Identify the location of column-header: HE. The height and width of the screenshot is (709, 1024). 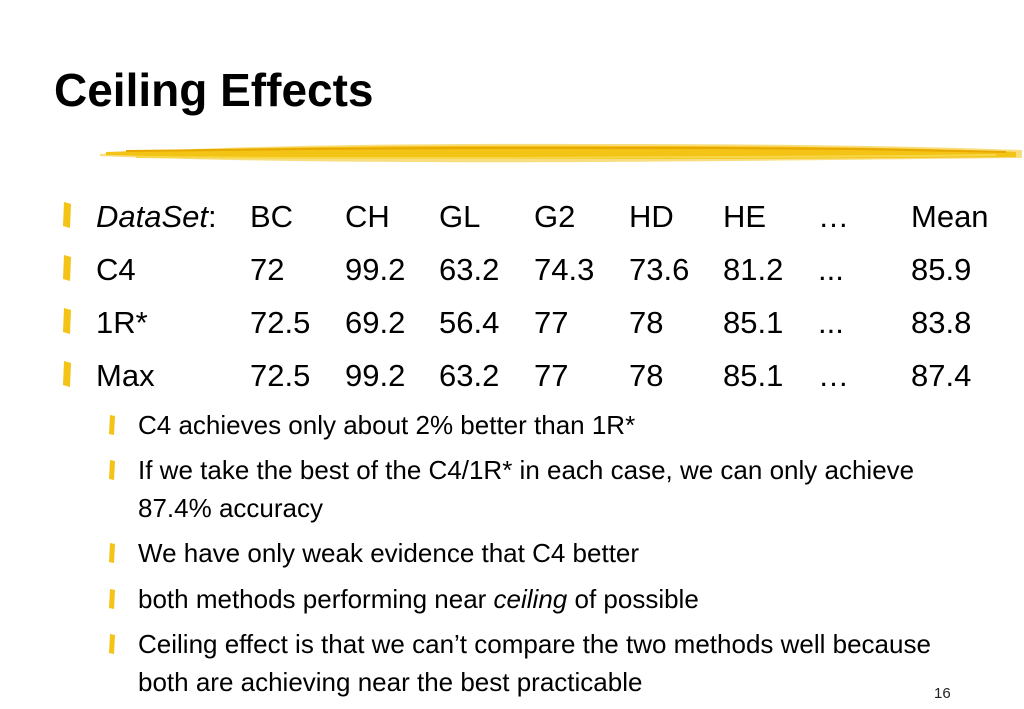
(745, 216).